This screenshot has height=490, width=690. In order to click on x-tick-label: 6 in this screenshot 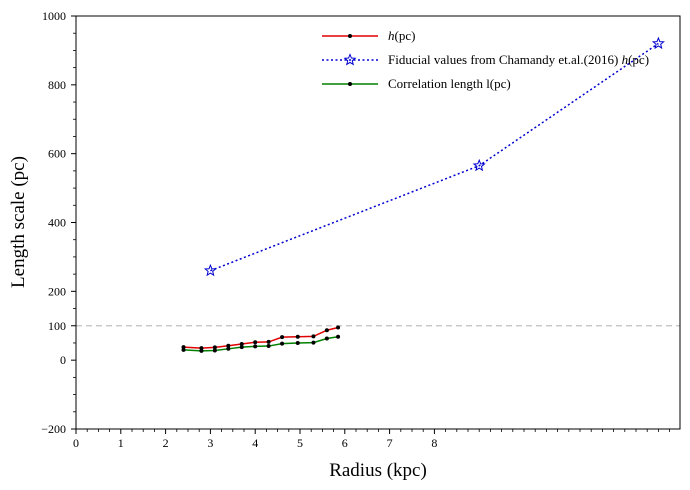, I will do `click(345, 443)`.